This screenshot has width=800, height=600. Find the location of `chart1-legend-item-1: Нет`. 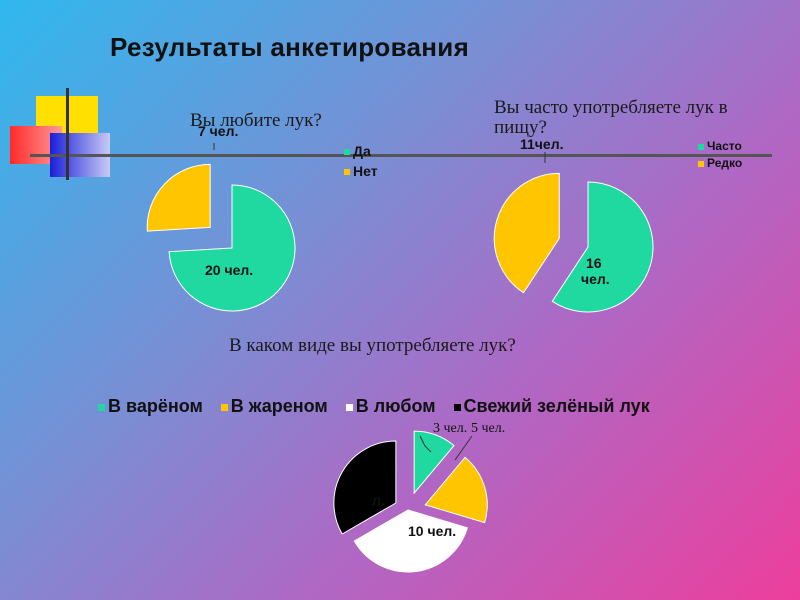

chart1-legend-item-1: Нет is located at coordinates (361, 171).